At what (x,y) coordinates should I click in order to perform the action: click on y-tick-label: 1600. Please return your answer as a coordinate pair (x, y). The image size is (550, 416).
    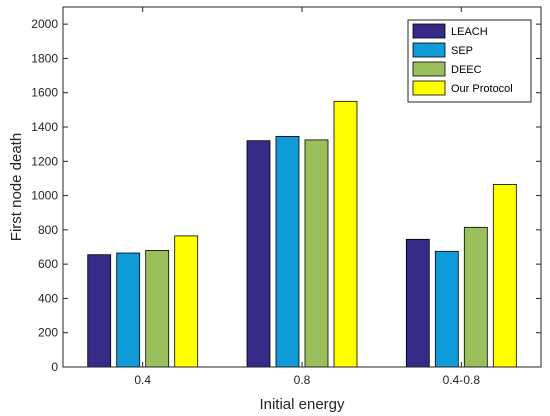
    Looking at the image, I should click on (44, 93).